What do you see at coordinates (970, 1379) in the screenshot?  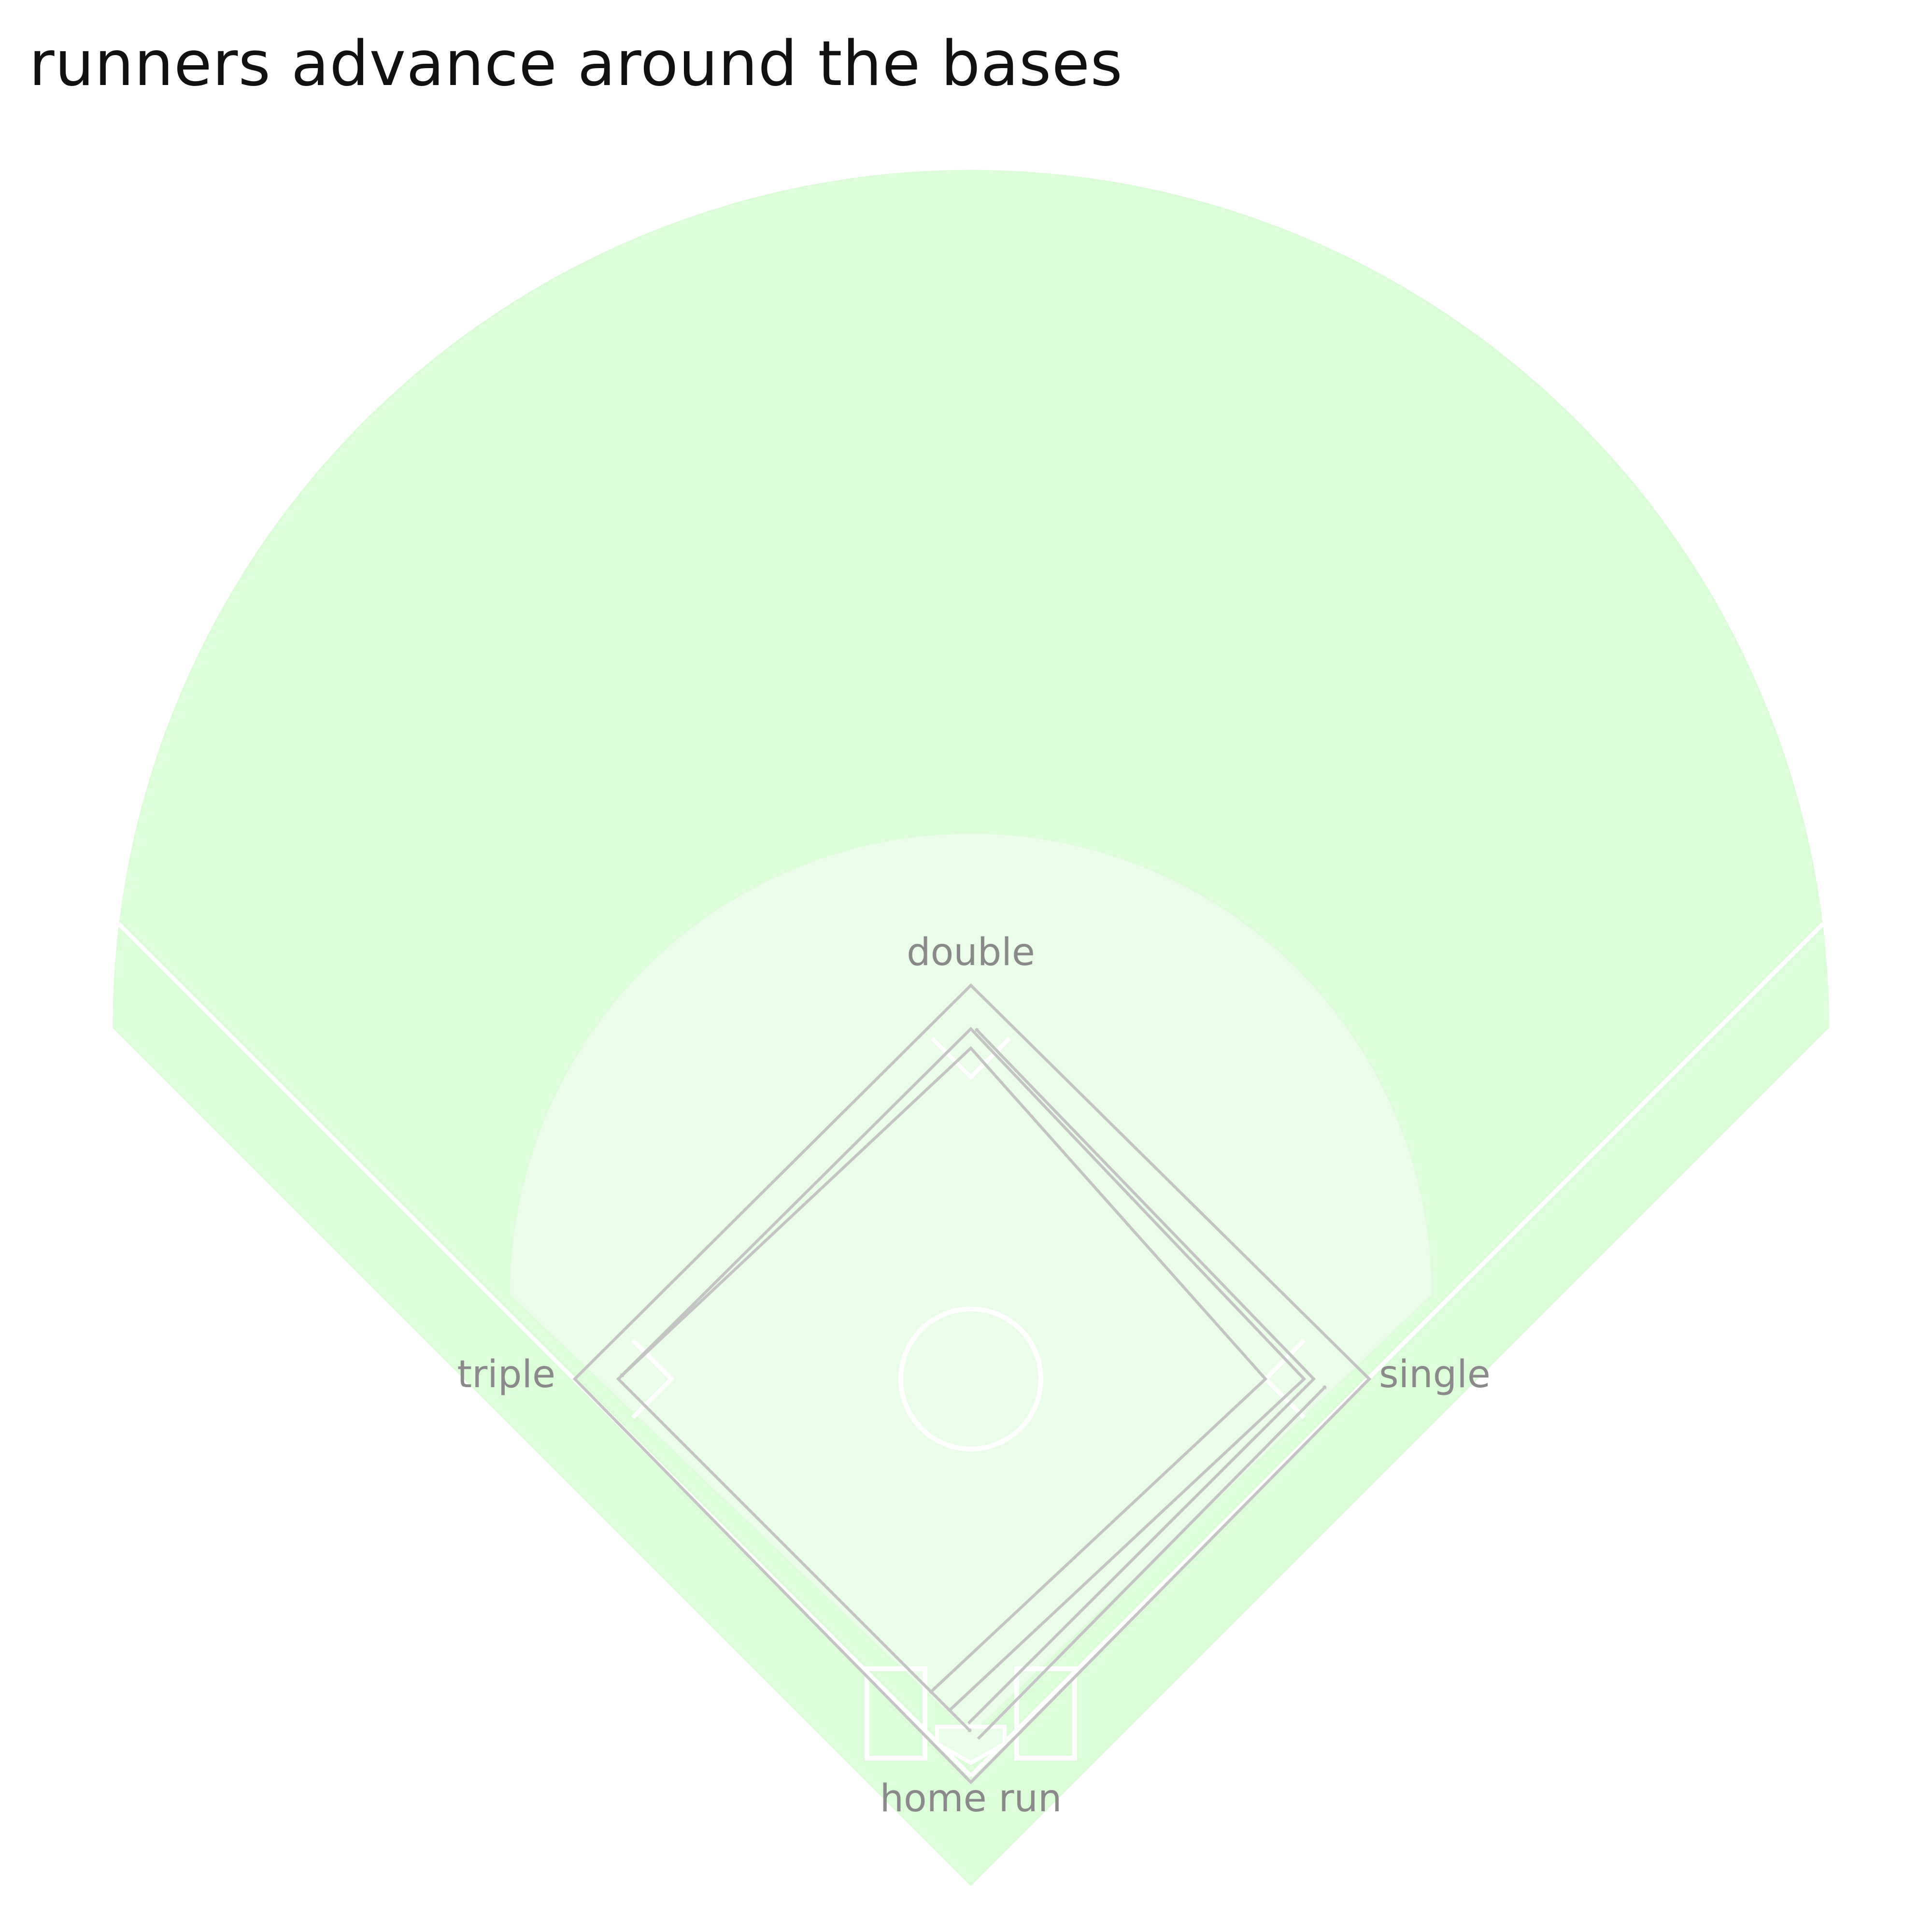 I see `pitchers-mound` at bounding box center [970, 1379].